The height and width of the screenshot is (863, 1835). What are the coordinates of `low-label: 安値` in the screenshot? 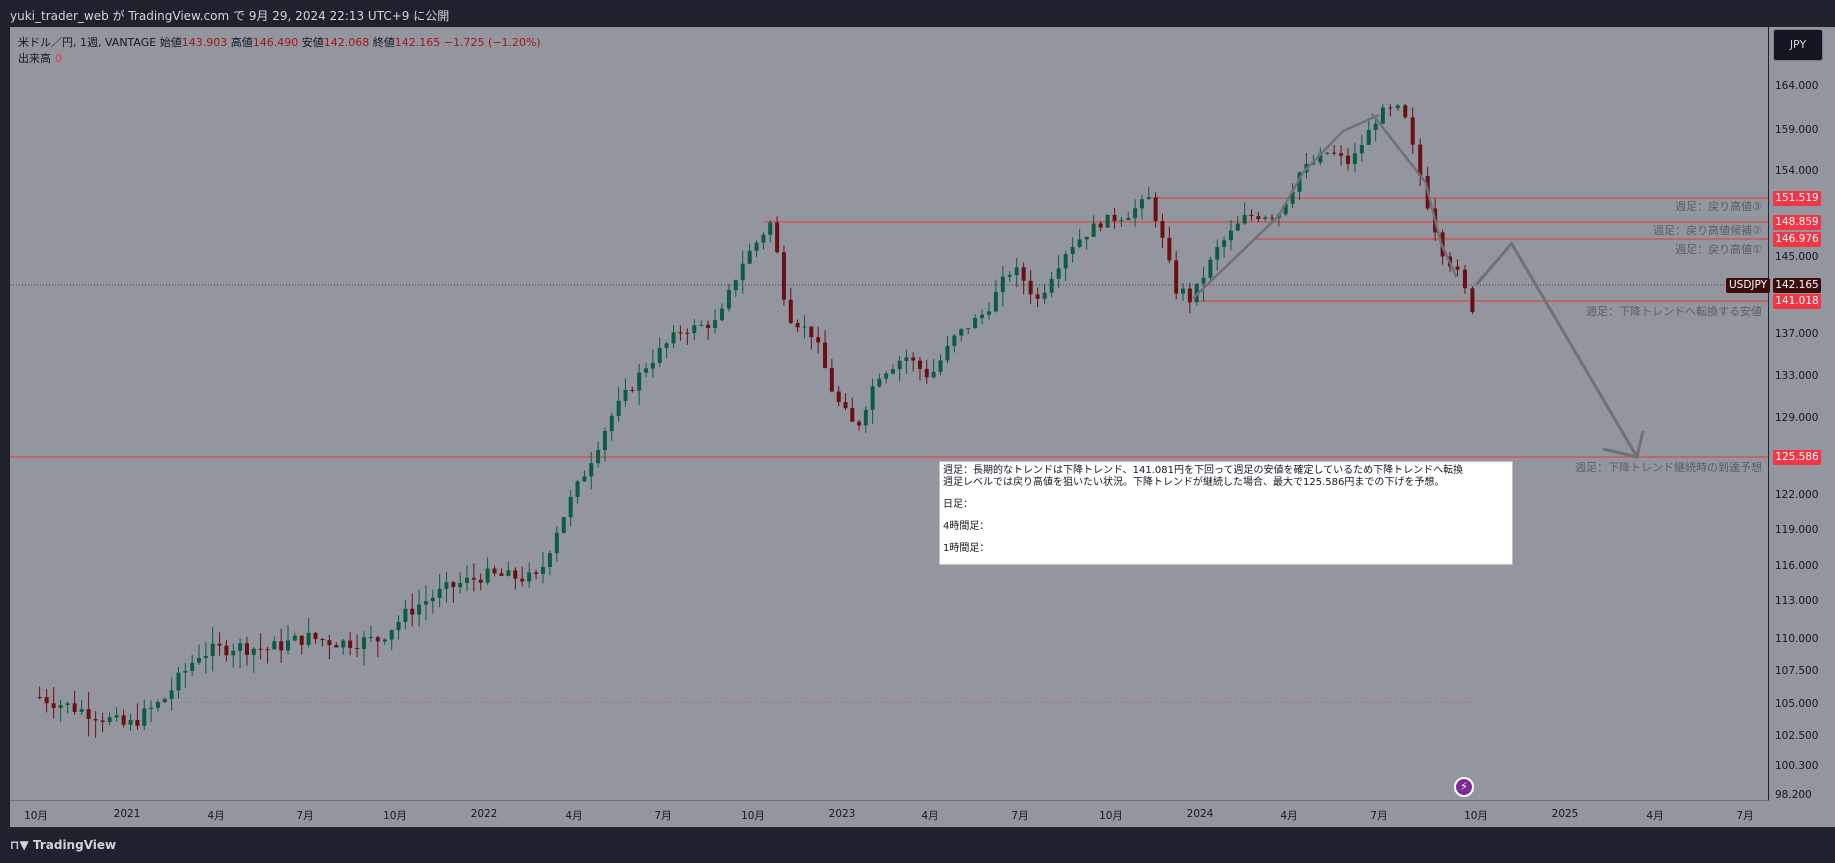 It's located at (312, 42).